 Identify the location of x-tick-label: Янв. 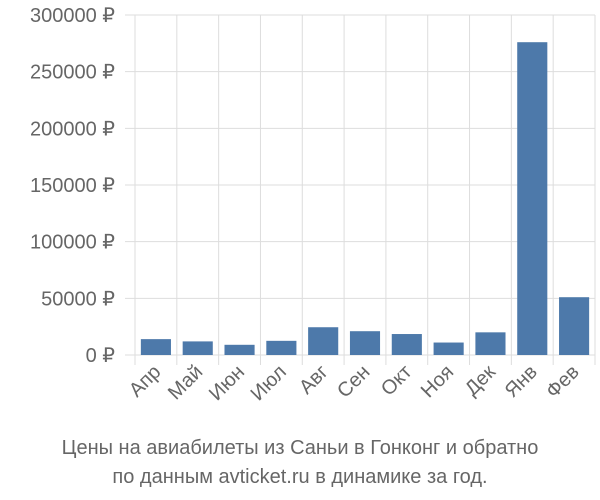
(521, 381).